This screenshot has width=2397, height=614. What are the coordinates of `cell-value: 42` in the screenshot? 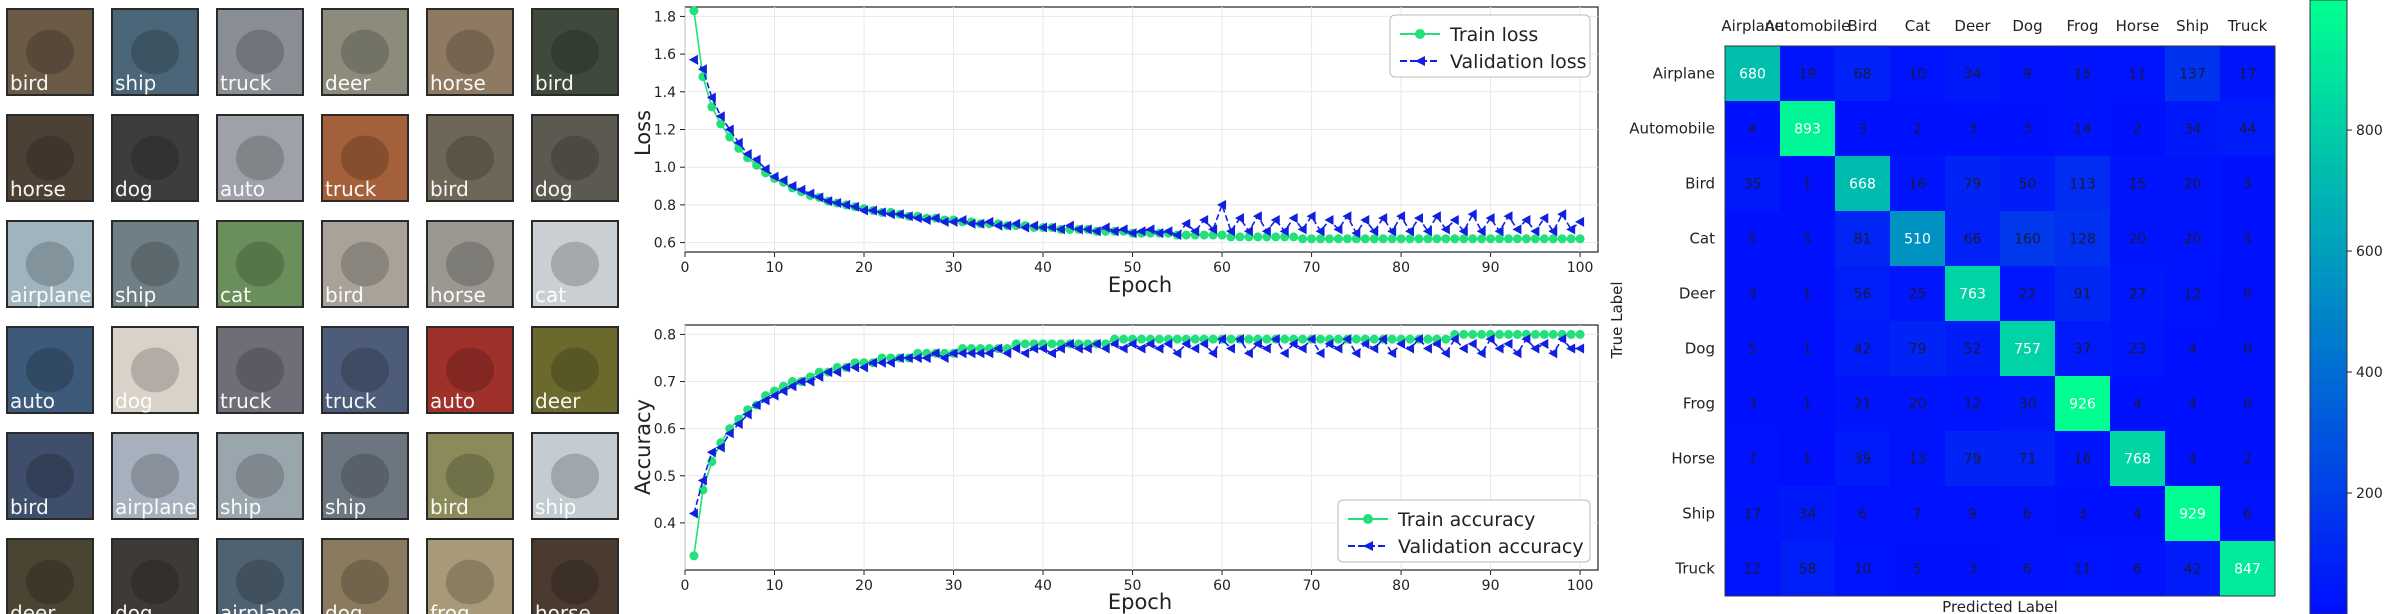 It's located at (2193, 570).